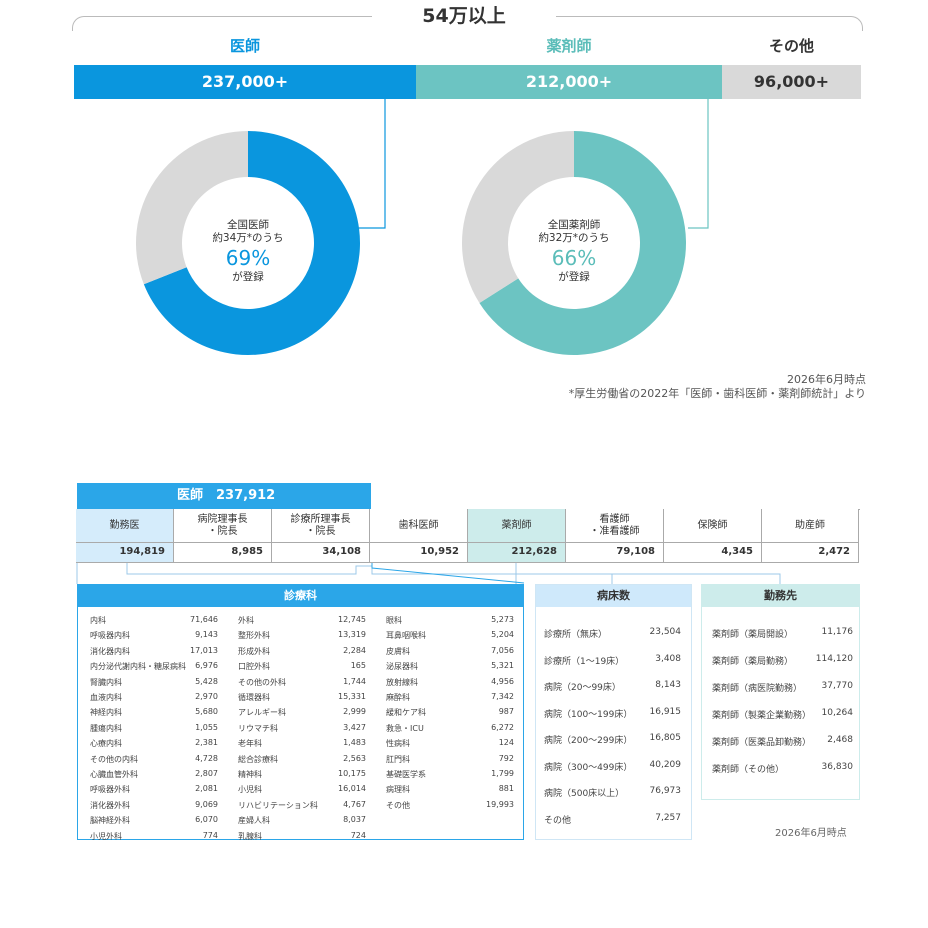 The width and height of the screenshot is (928, 928). I want to click on dept-row: アレルギー科 2,999, so click(302, 713).